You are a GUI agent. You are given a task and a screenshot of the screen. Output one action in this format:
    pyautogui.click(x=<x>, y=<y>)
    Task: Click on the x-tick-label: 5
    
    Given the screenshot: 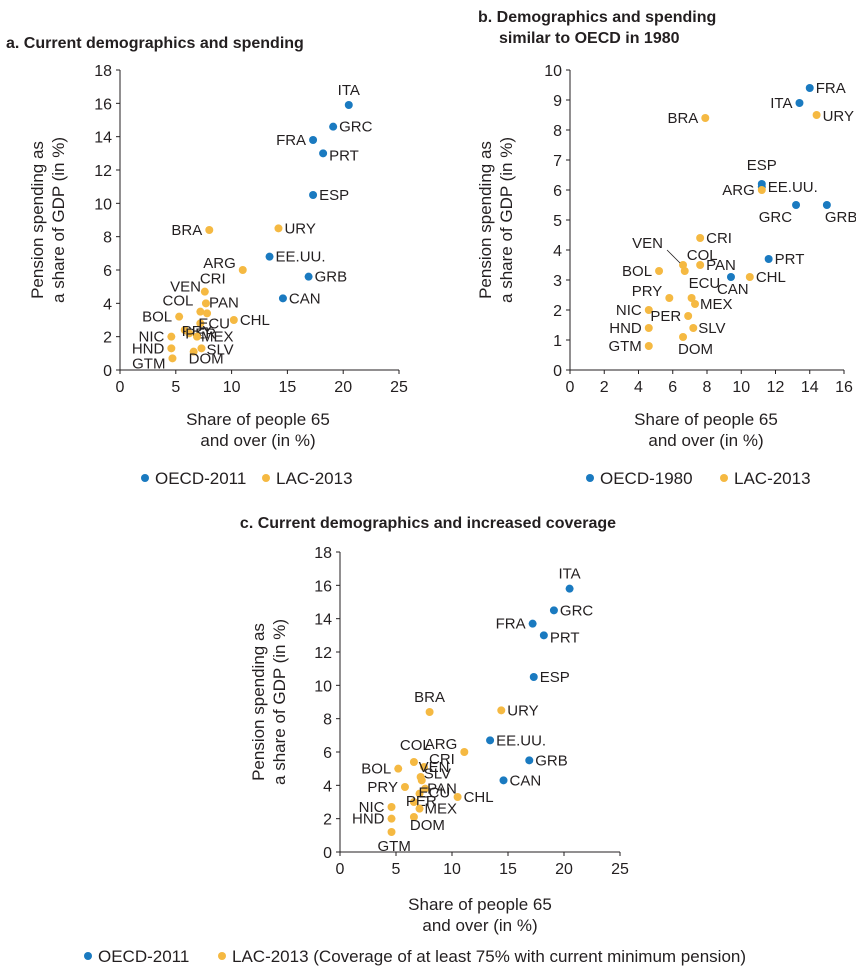 What is the action you would take?
    pyautogui.click(x=396, y=869)
    